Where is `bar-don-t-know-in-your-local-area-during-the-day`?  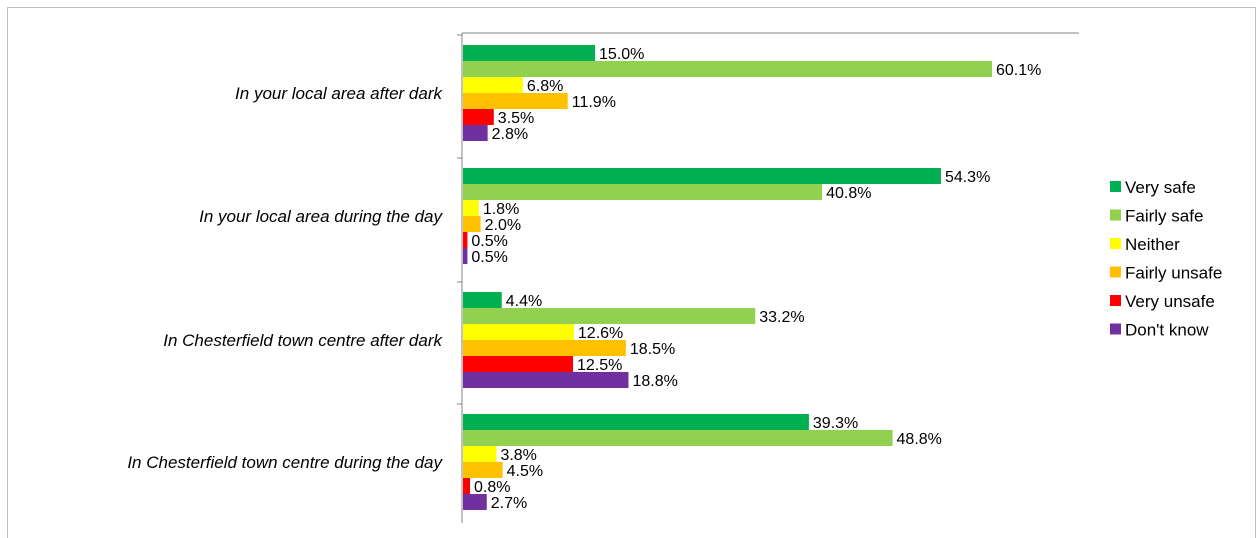 bar-don-t-know-in-your-local-area-during-the-day is located at coordinates (465, 256).